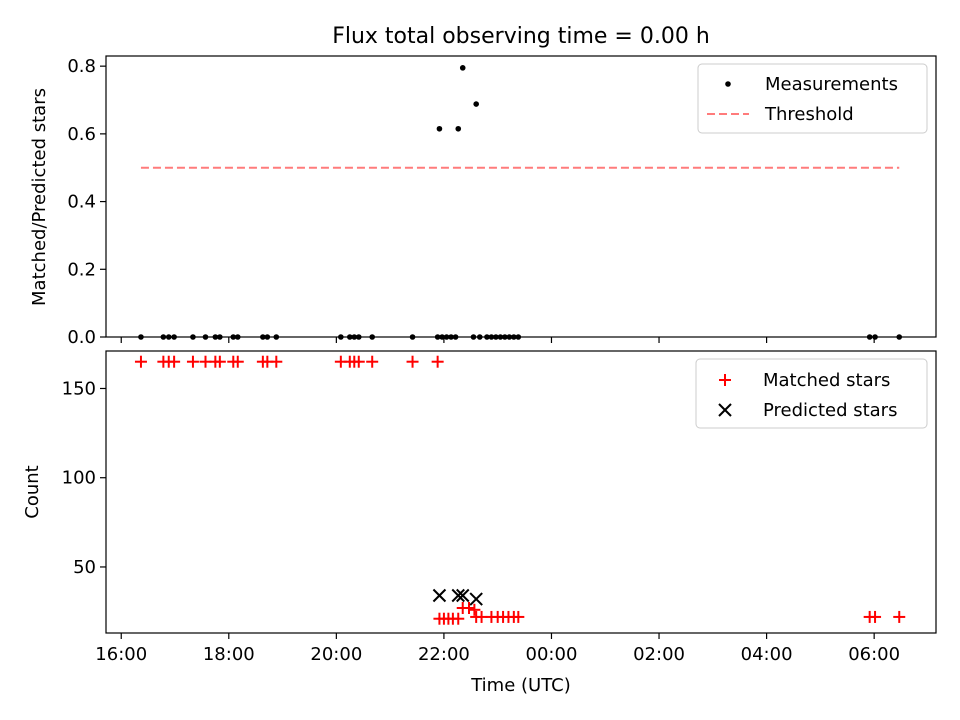 Image resolution: width=960 pixels, height=720 pixels. What do you see at coordinates (81, 269) in the screenshot?
I see `top-y-tick-label: 0.2` at bounding box center [81, 269].